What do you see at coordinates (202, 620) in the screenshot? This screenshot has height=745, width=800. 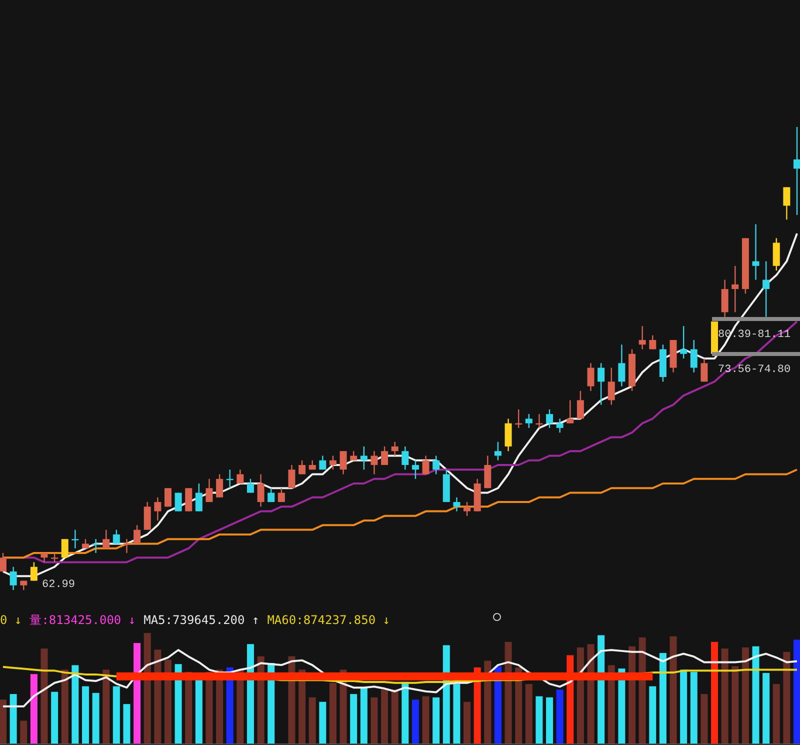 I see `text: MA5:739645.200 ↑` at bounding box center [202, 620].